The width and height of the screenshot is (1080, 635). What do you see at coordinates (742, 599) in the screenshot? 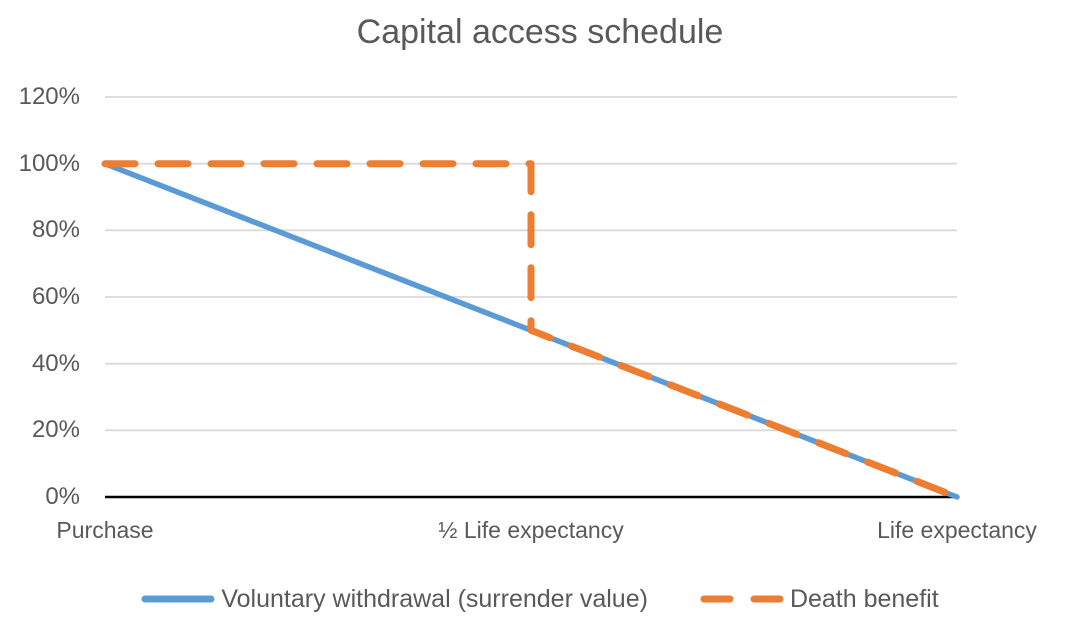
I see `legend-swatch-dashed-line-icon` at bounding box center [742, 599].